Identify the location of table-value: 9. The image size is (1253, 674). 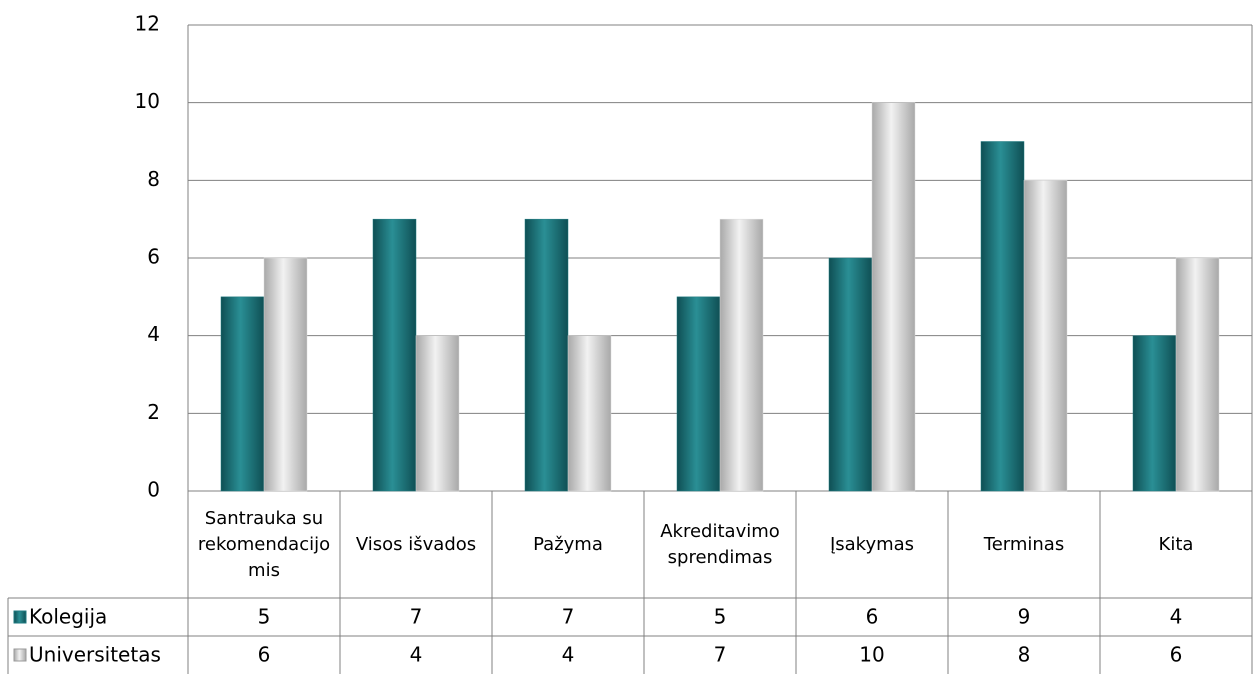
(1024, 617).